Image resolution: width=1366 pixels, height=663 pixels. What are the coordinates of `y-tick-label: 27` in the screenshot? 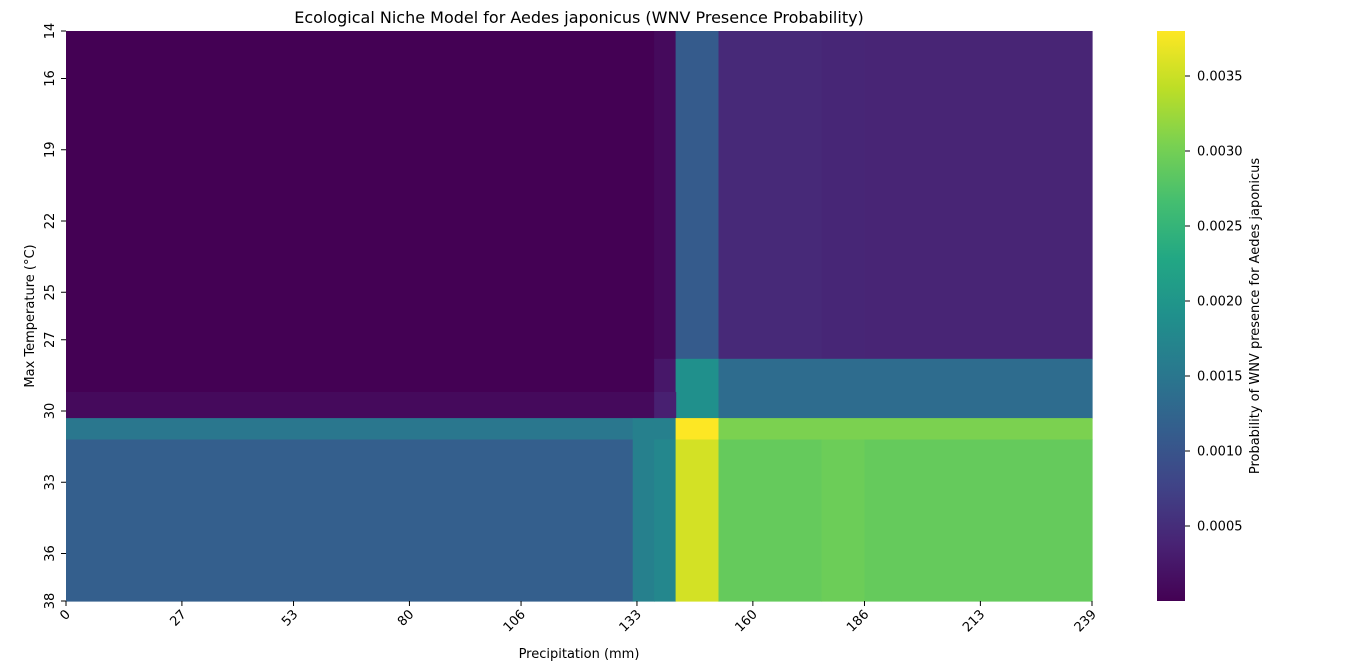 It's located at (50, 339).